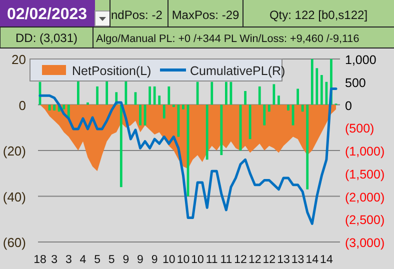  What do you see at coordinates (238, 71) in the screenshot?
I see `legend-label: CumulativePL(R)` at bounding box center [238, 71].